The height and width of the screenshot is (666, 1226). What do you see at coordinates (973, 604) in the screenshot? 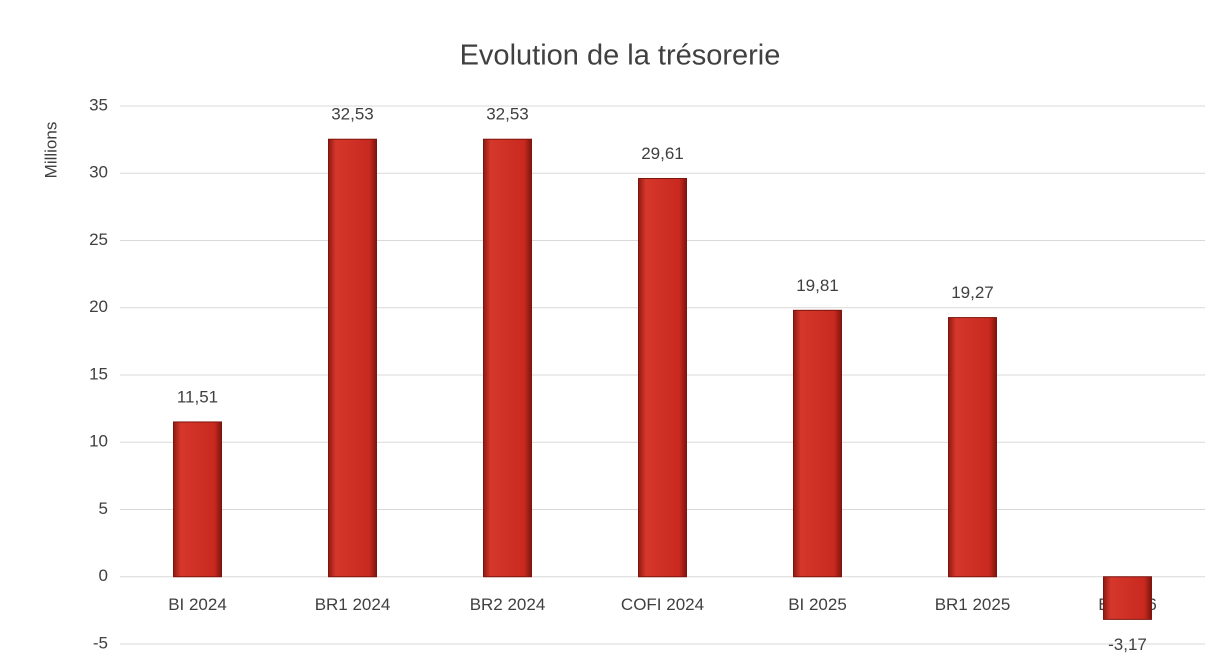
I see `x-tick-label: BR1 2025` at bounding box center [973, 604].